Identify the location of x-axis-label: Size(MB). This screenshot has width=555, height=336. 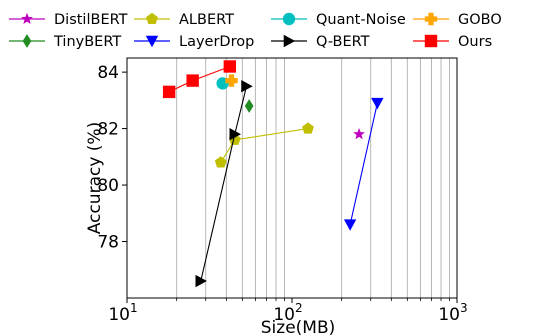
(298, 327).